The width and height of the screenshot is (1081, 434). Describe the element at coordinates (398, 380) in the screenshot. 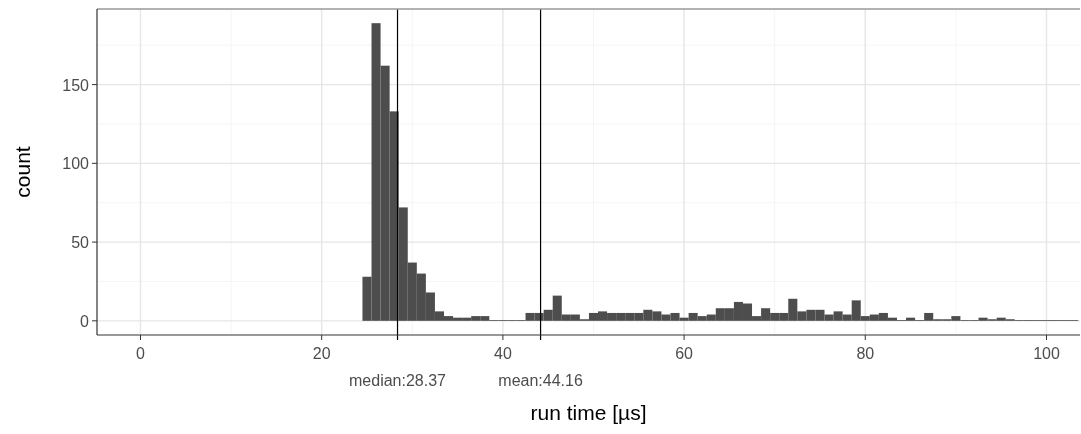

I see `ref-line-label: median:28.37` at that location.